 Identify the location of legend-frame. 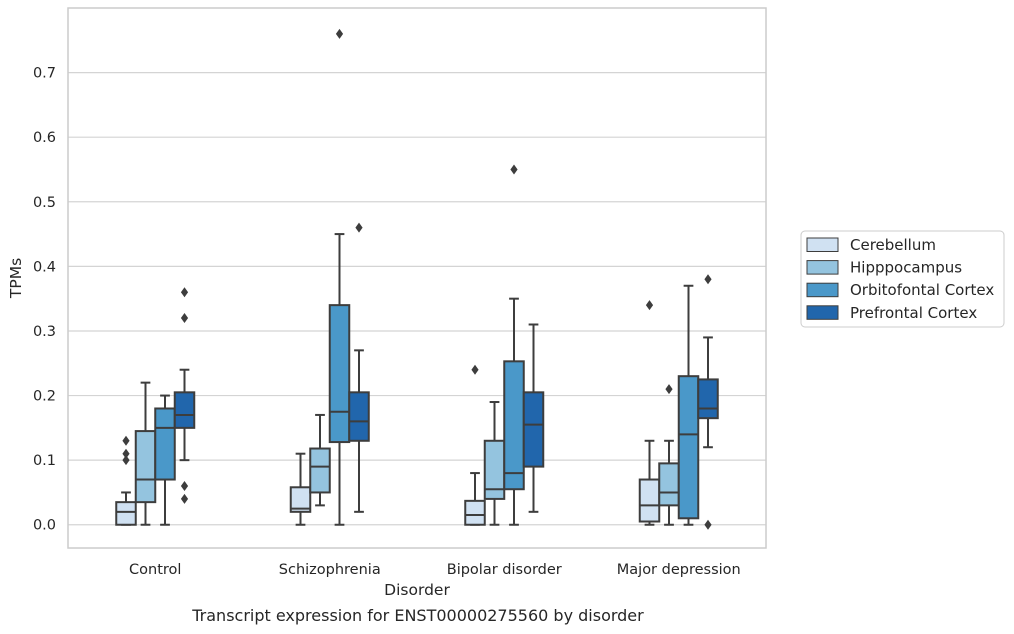
(902, 279).